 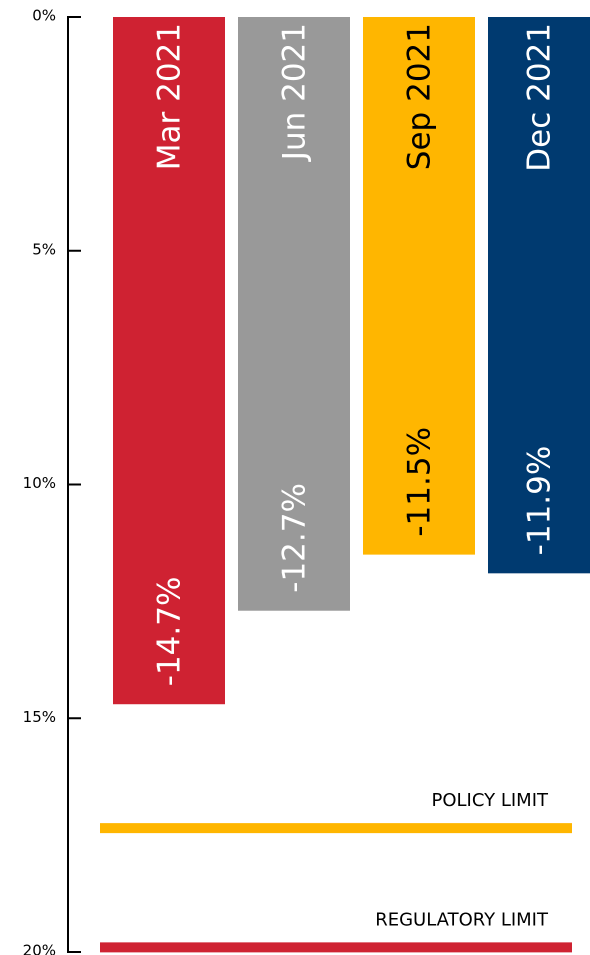 What do you see at coordinates (420, 96) in the screenshot?
I see `category-label: Sep 2021` at bounding box center [420, 96].